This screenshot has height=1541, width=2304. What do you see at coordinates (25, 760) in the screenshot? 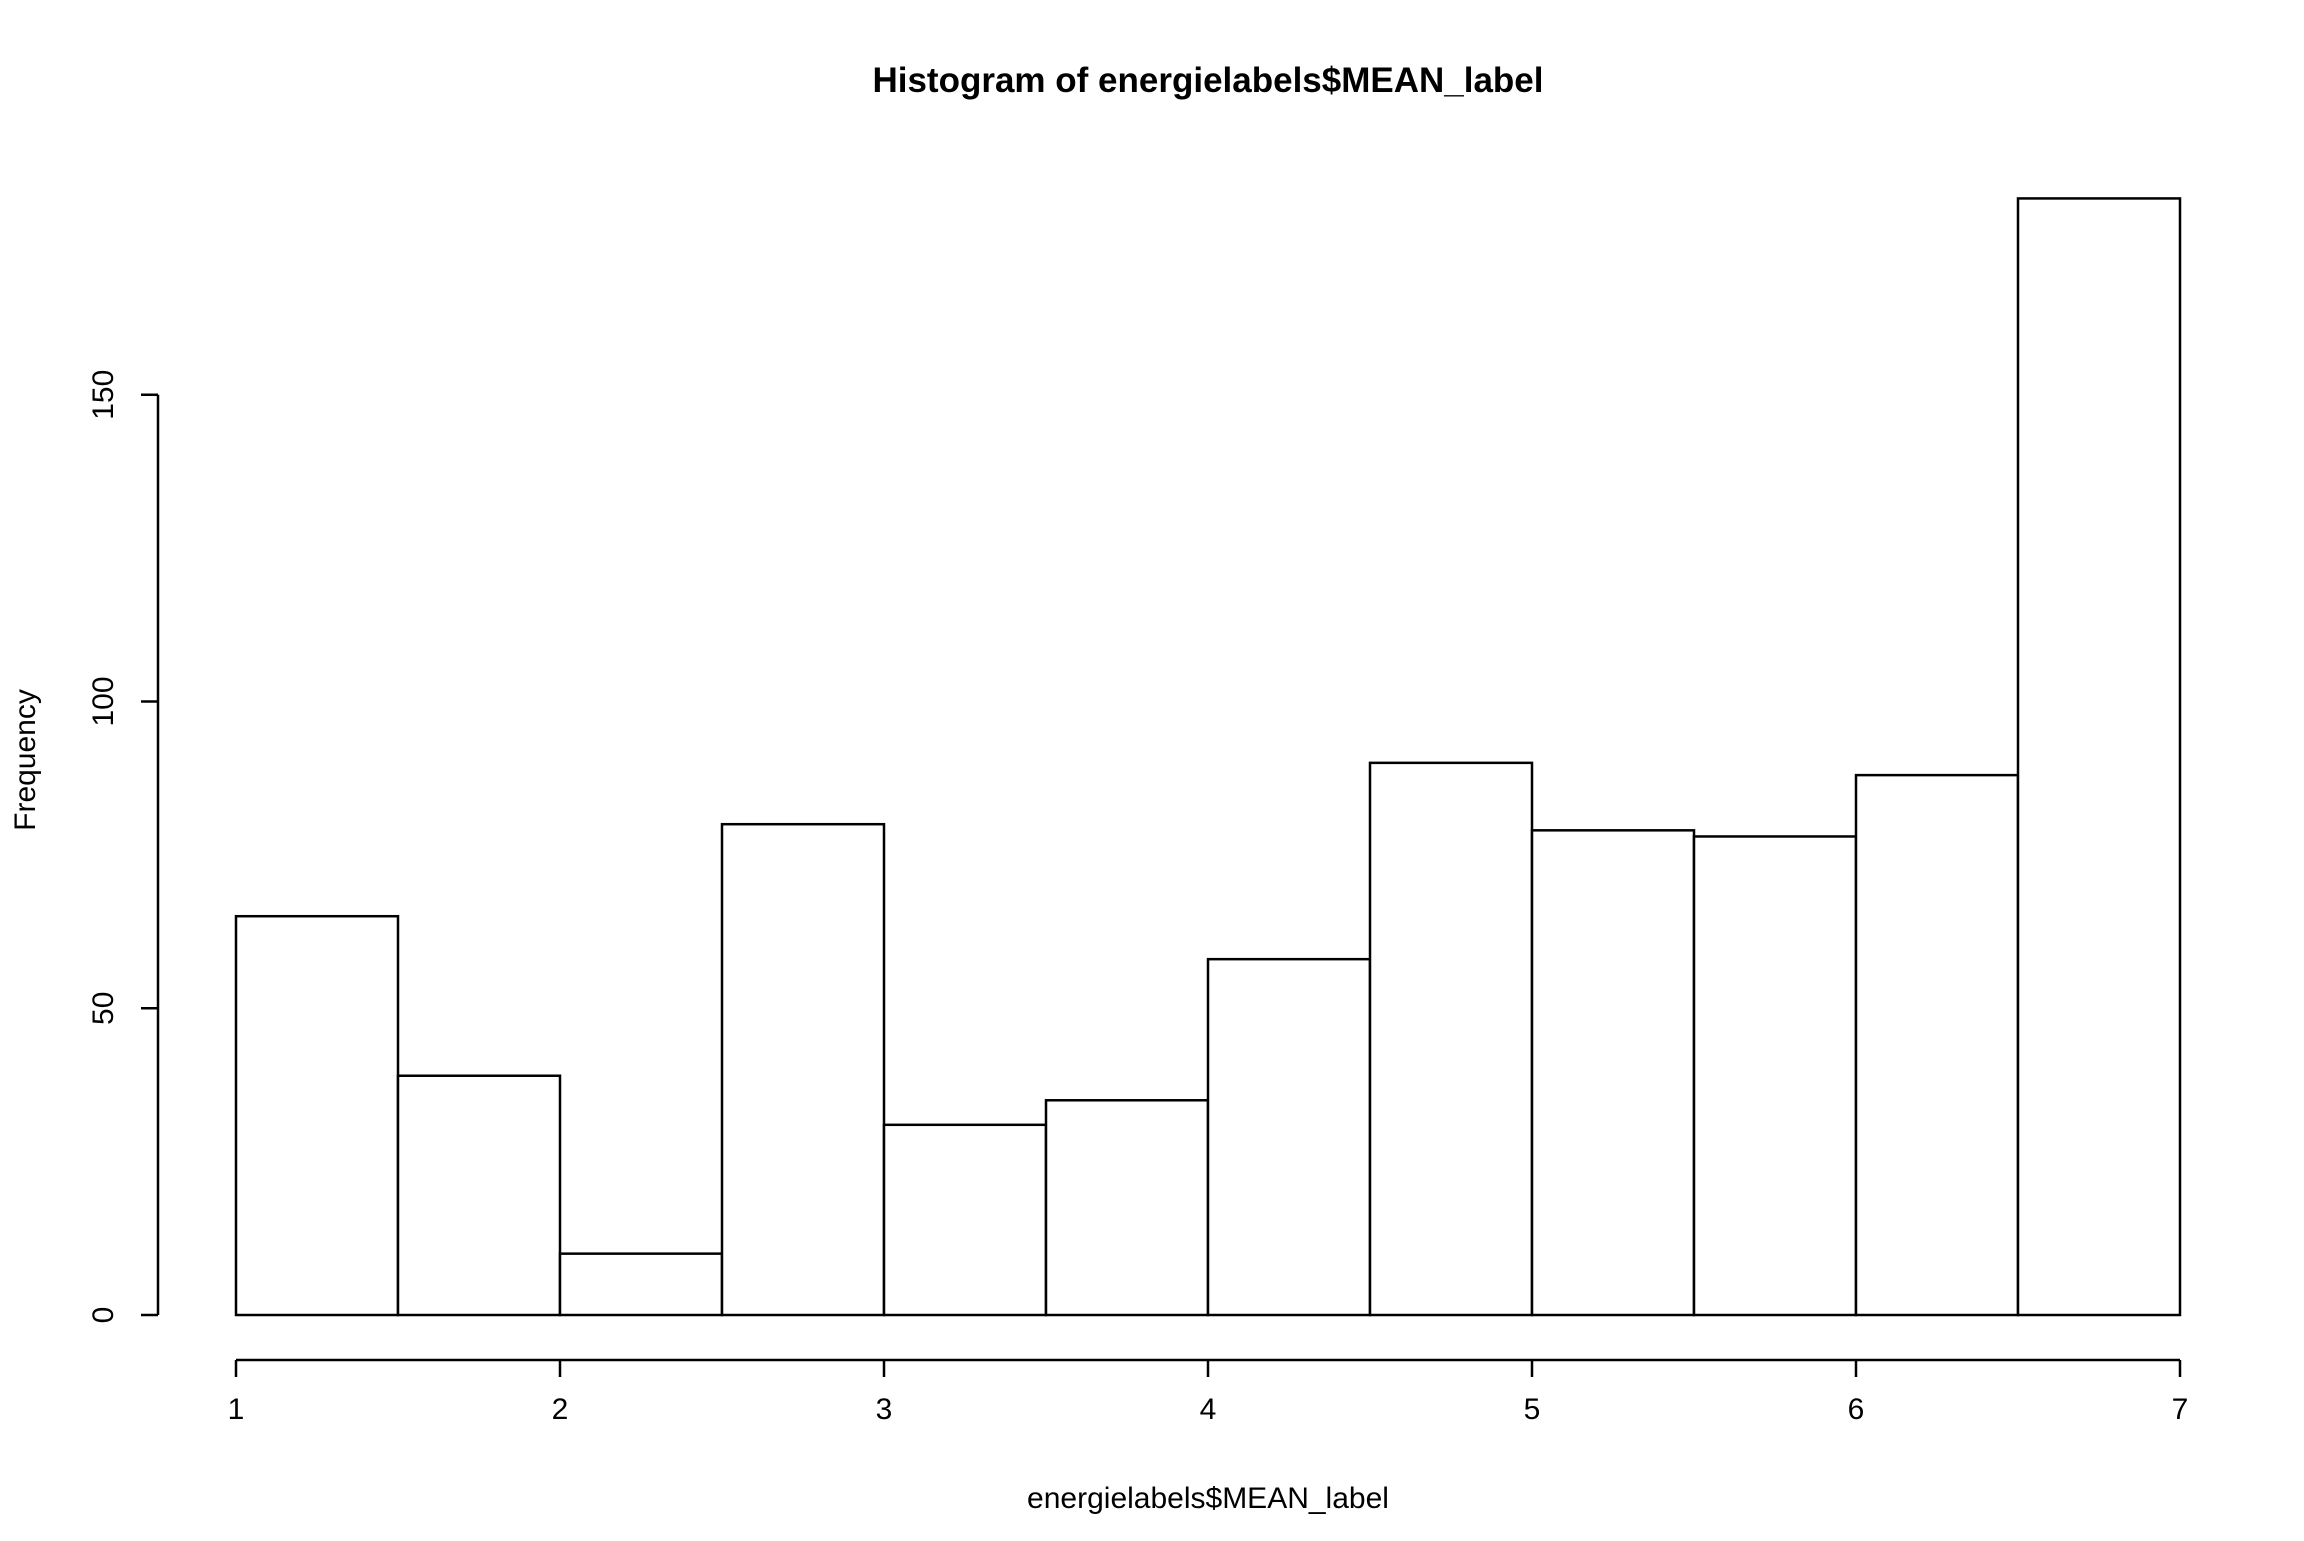
I see `y-axis-label: Frequency` at bounding box center [25, 760].